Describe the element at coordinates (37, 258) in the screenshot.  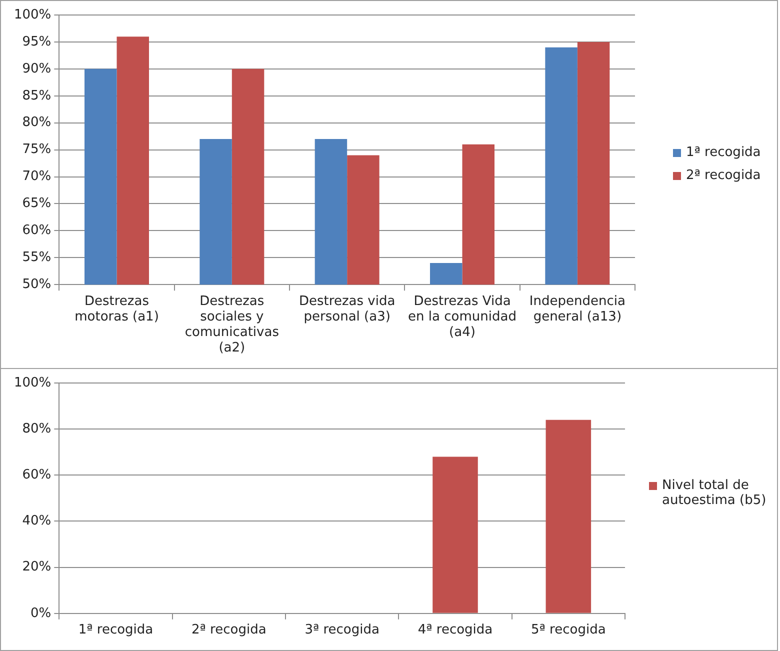
I see `y-tick-label: 55%` at that location.